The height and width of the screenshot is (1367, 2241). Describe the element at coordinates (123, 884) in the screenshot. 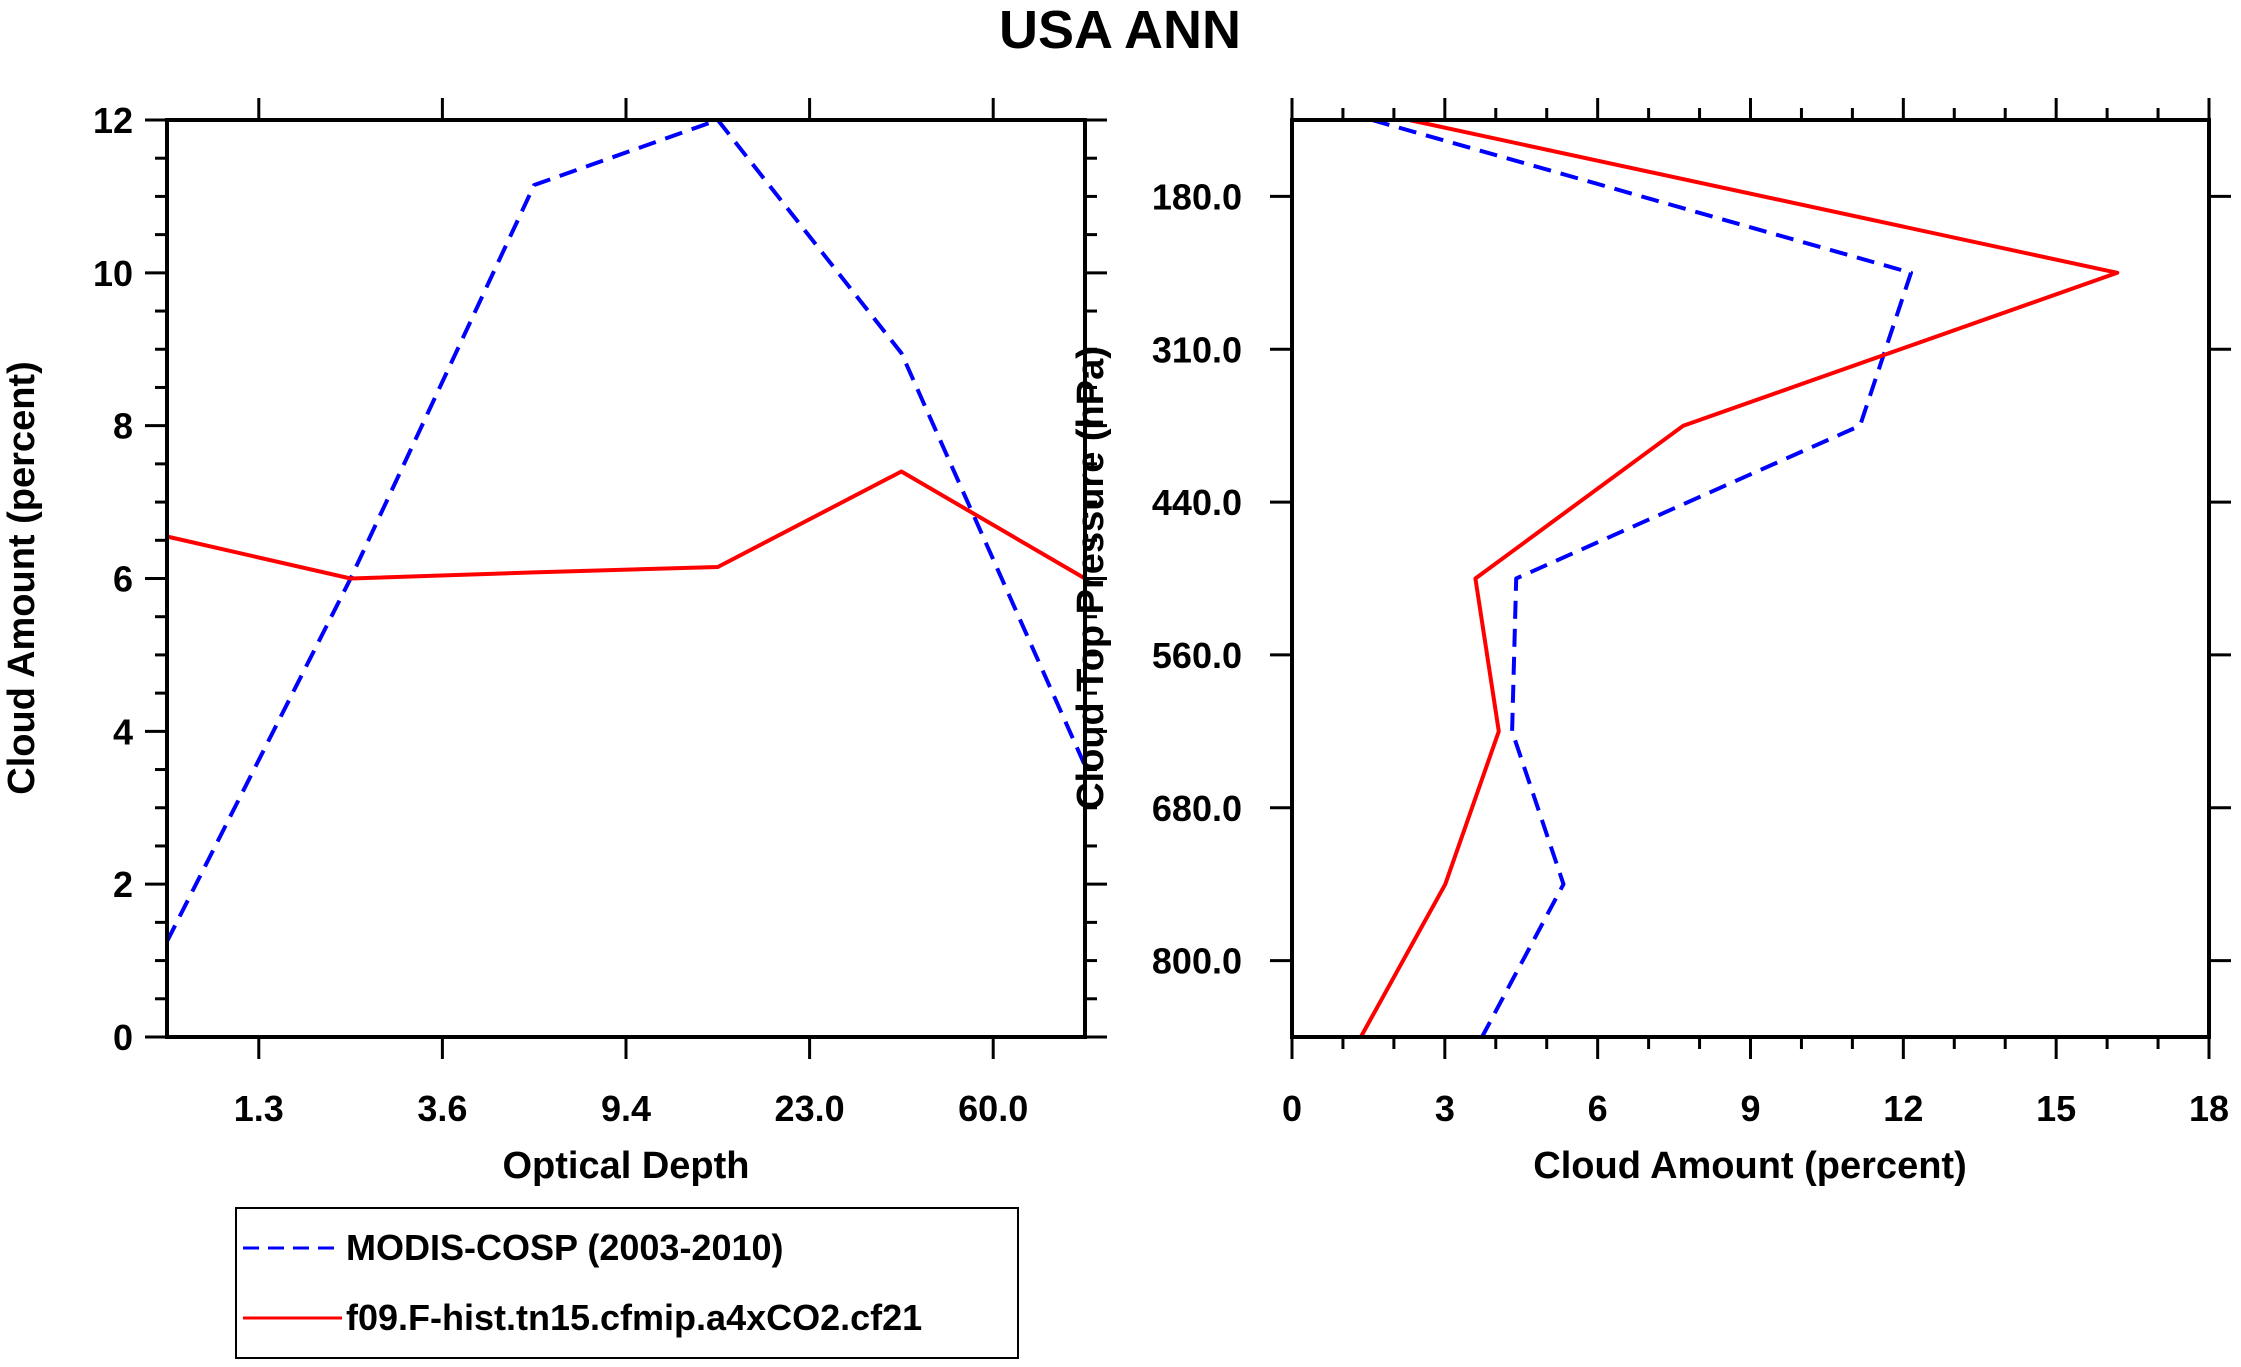

I see `y-tick-label: 2` at that location.